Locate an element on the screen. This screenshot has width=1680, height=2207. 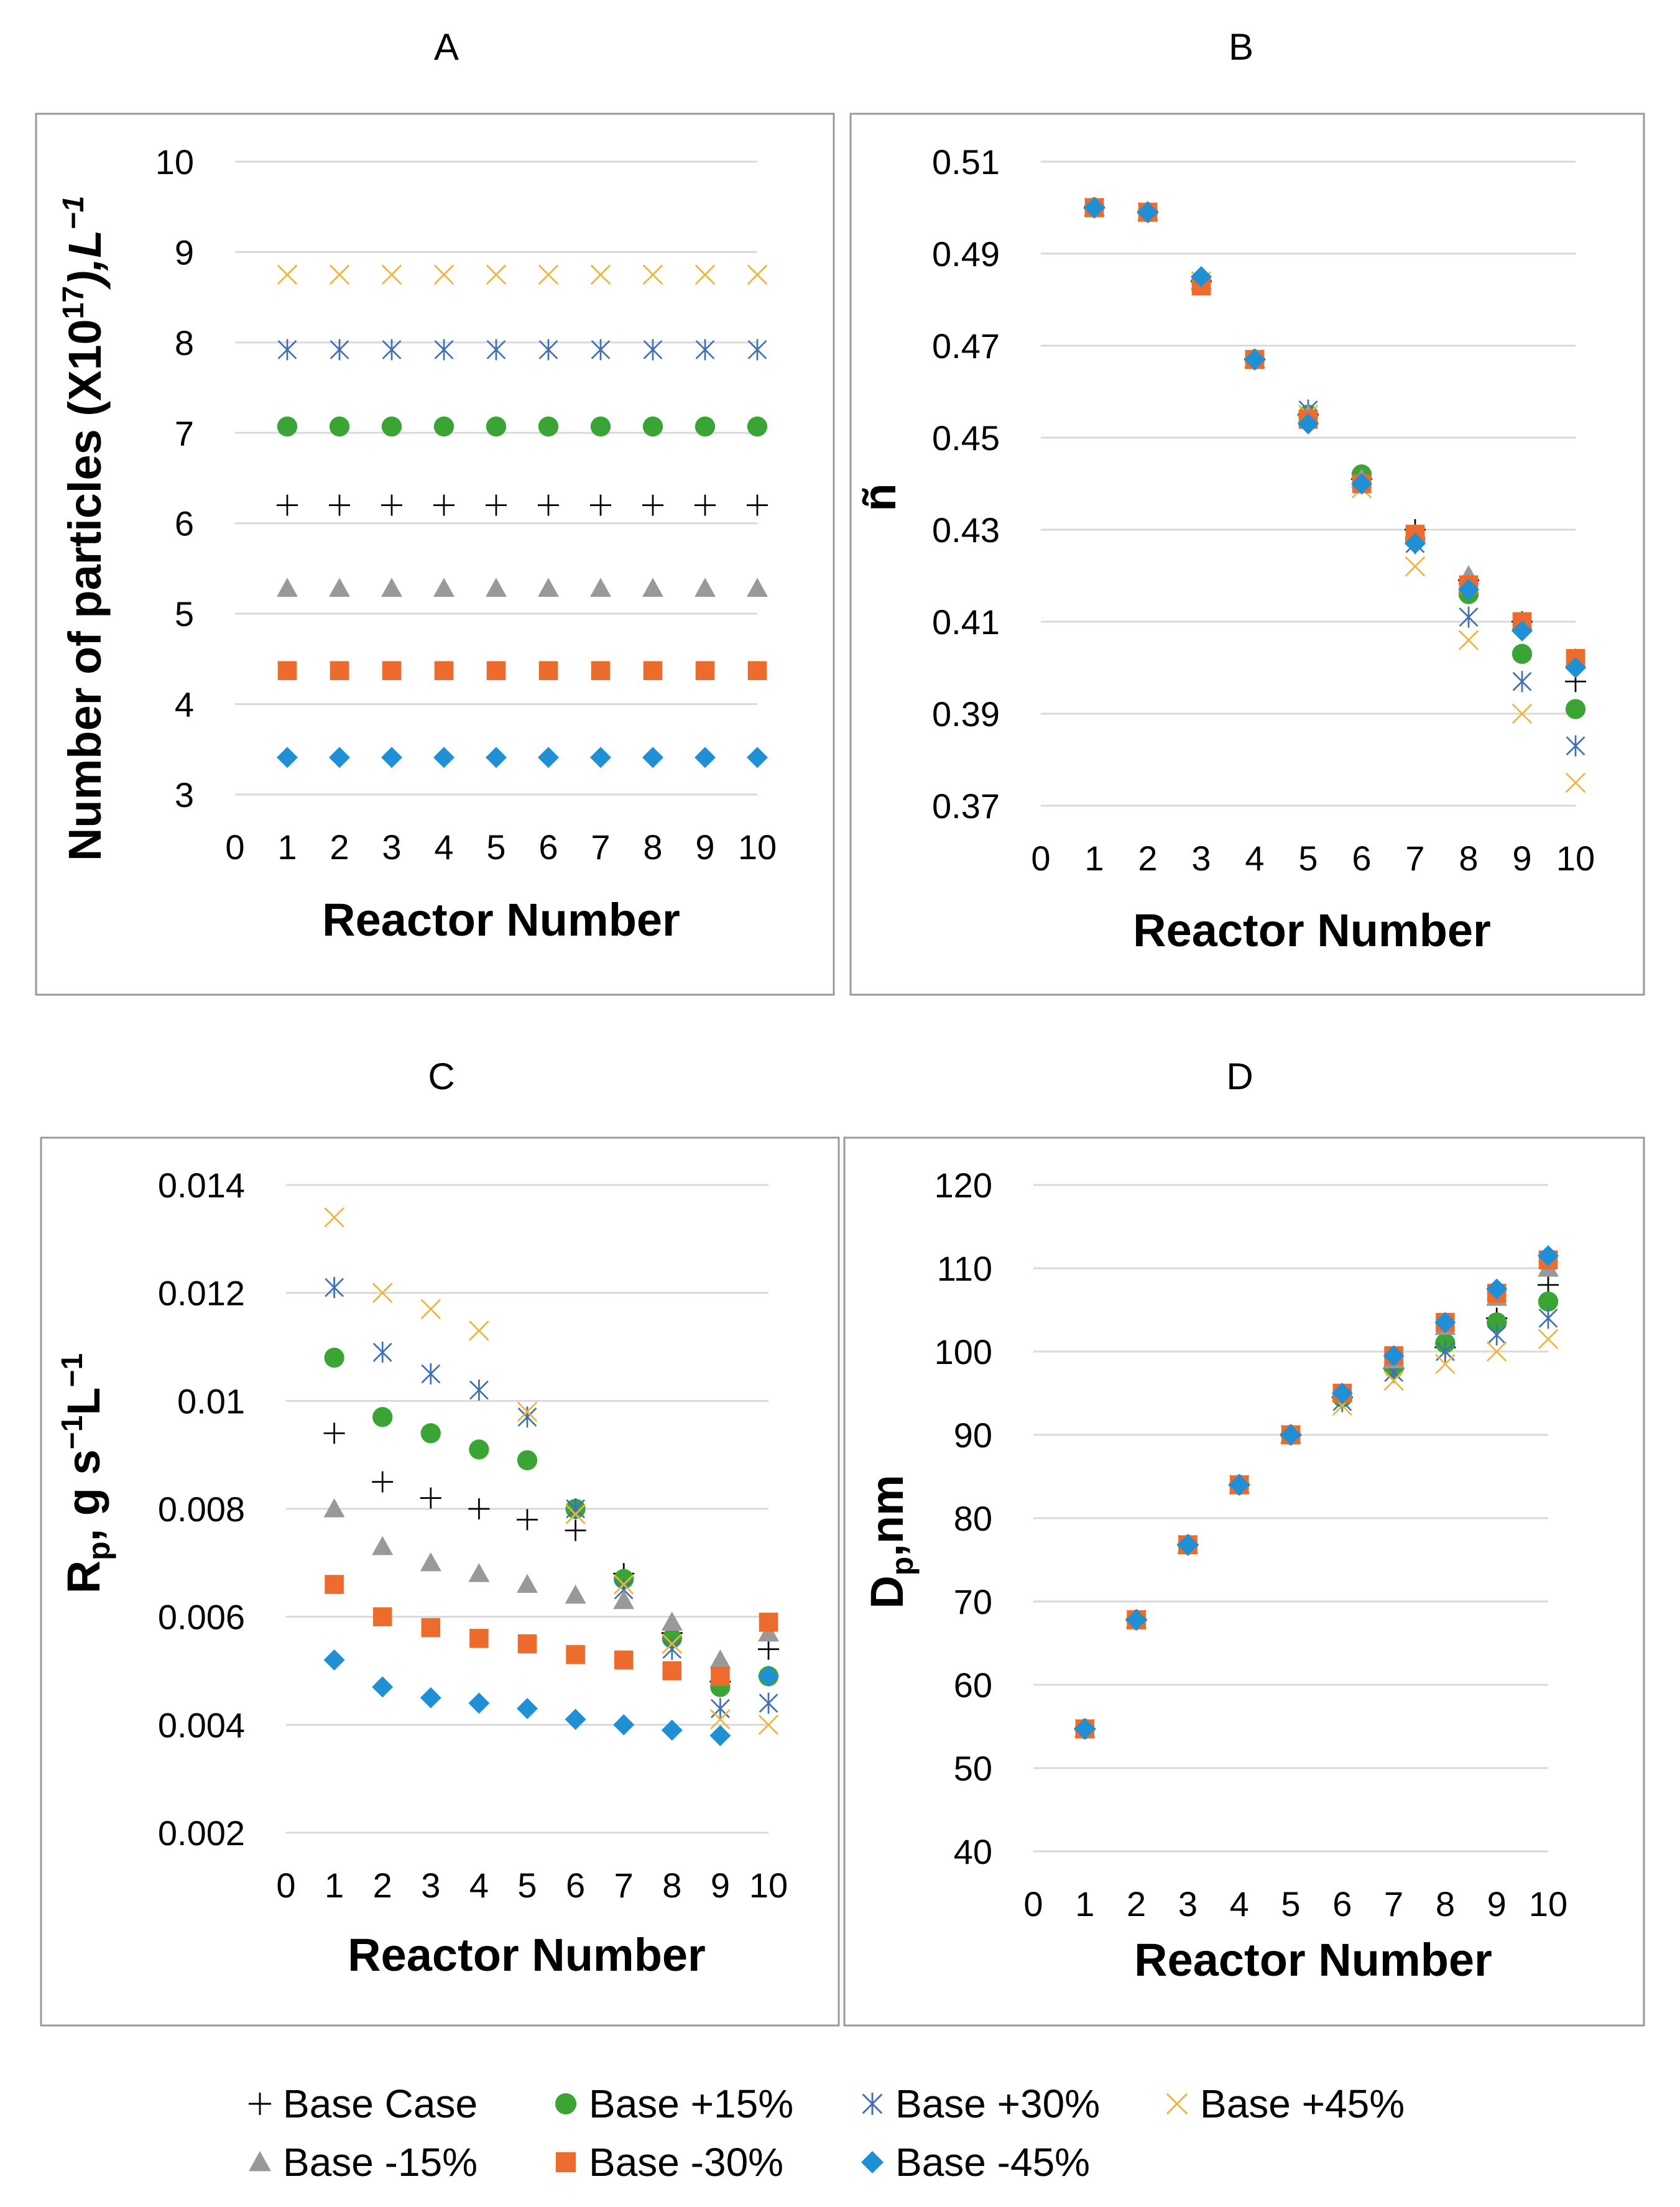
panel-c-y-tick-label: 0.002 is located at coordinates (201, 1833).